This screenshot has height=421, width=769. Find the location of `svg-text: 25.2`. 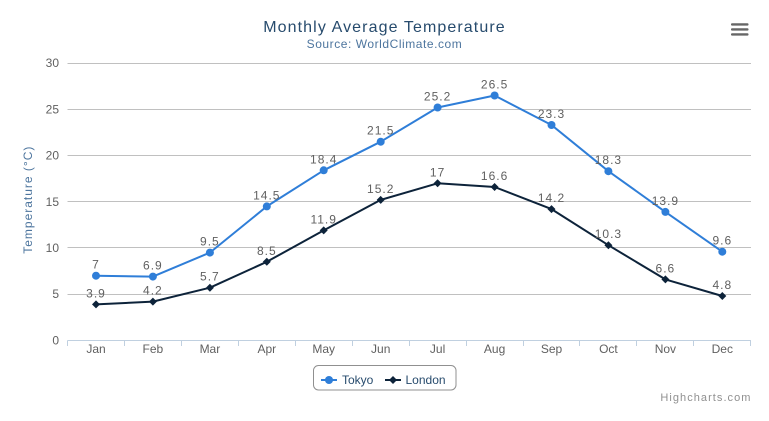

svg-text: 25.2 is located at coordinates (437, 97).